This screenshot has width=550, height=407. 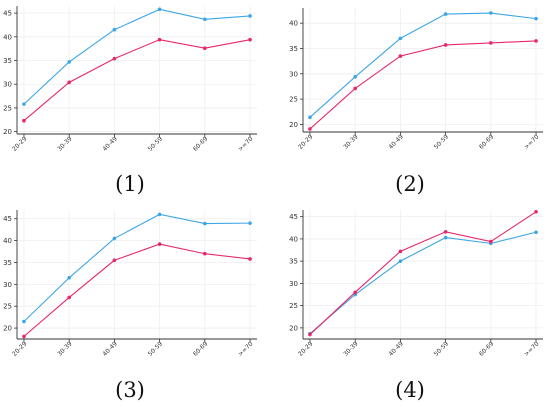 I want to click on panel-label-2: (2), so click(x=410, y=184).